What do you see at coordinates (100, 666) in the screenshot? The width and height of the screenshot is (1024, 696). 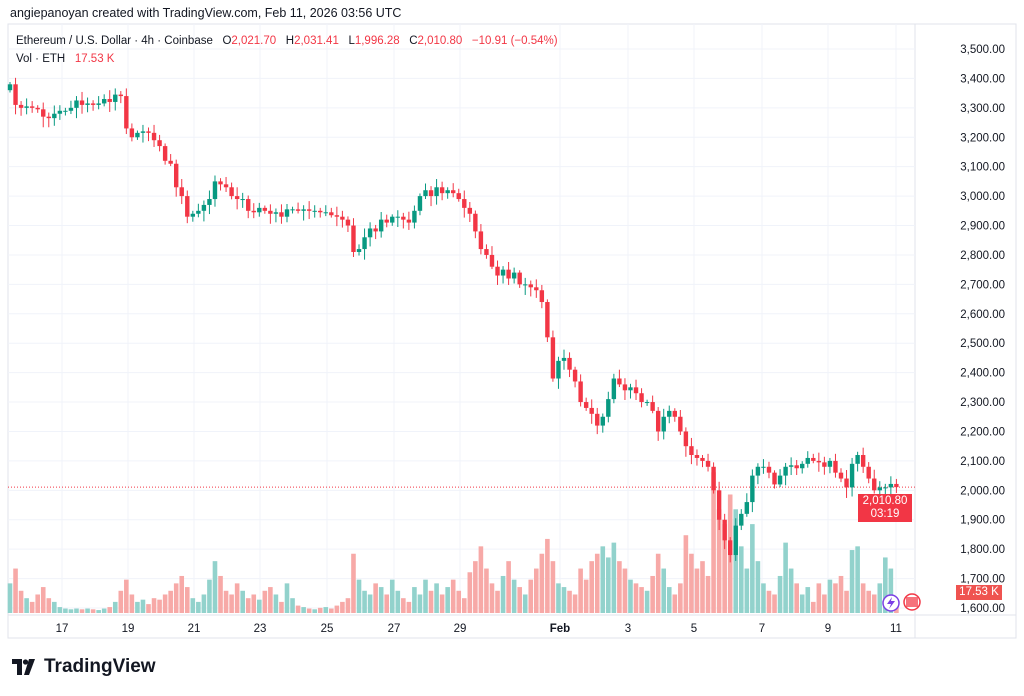 I see `logo-text: TradingView` at bounding box center [100, 666].